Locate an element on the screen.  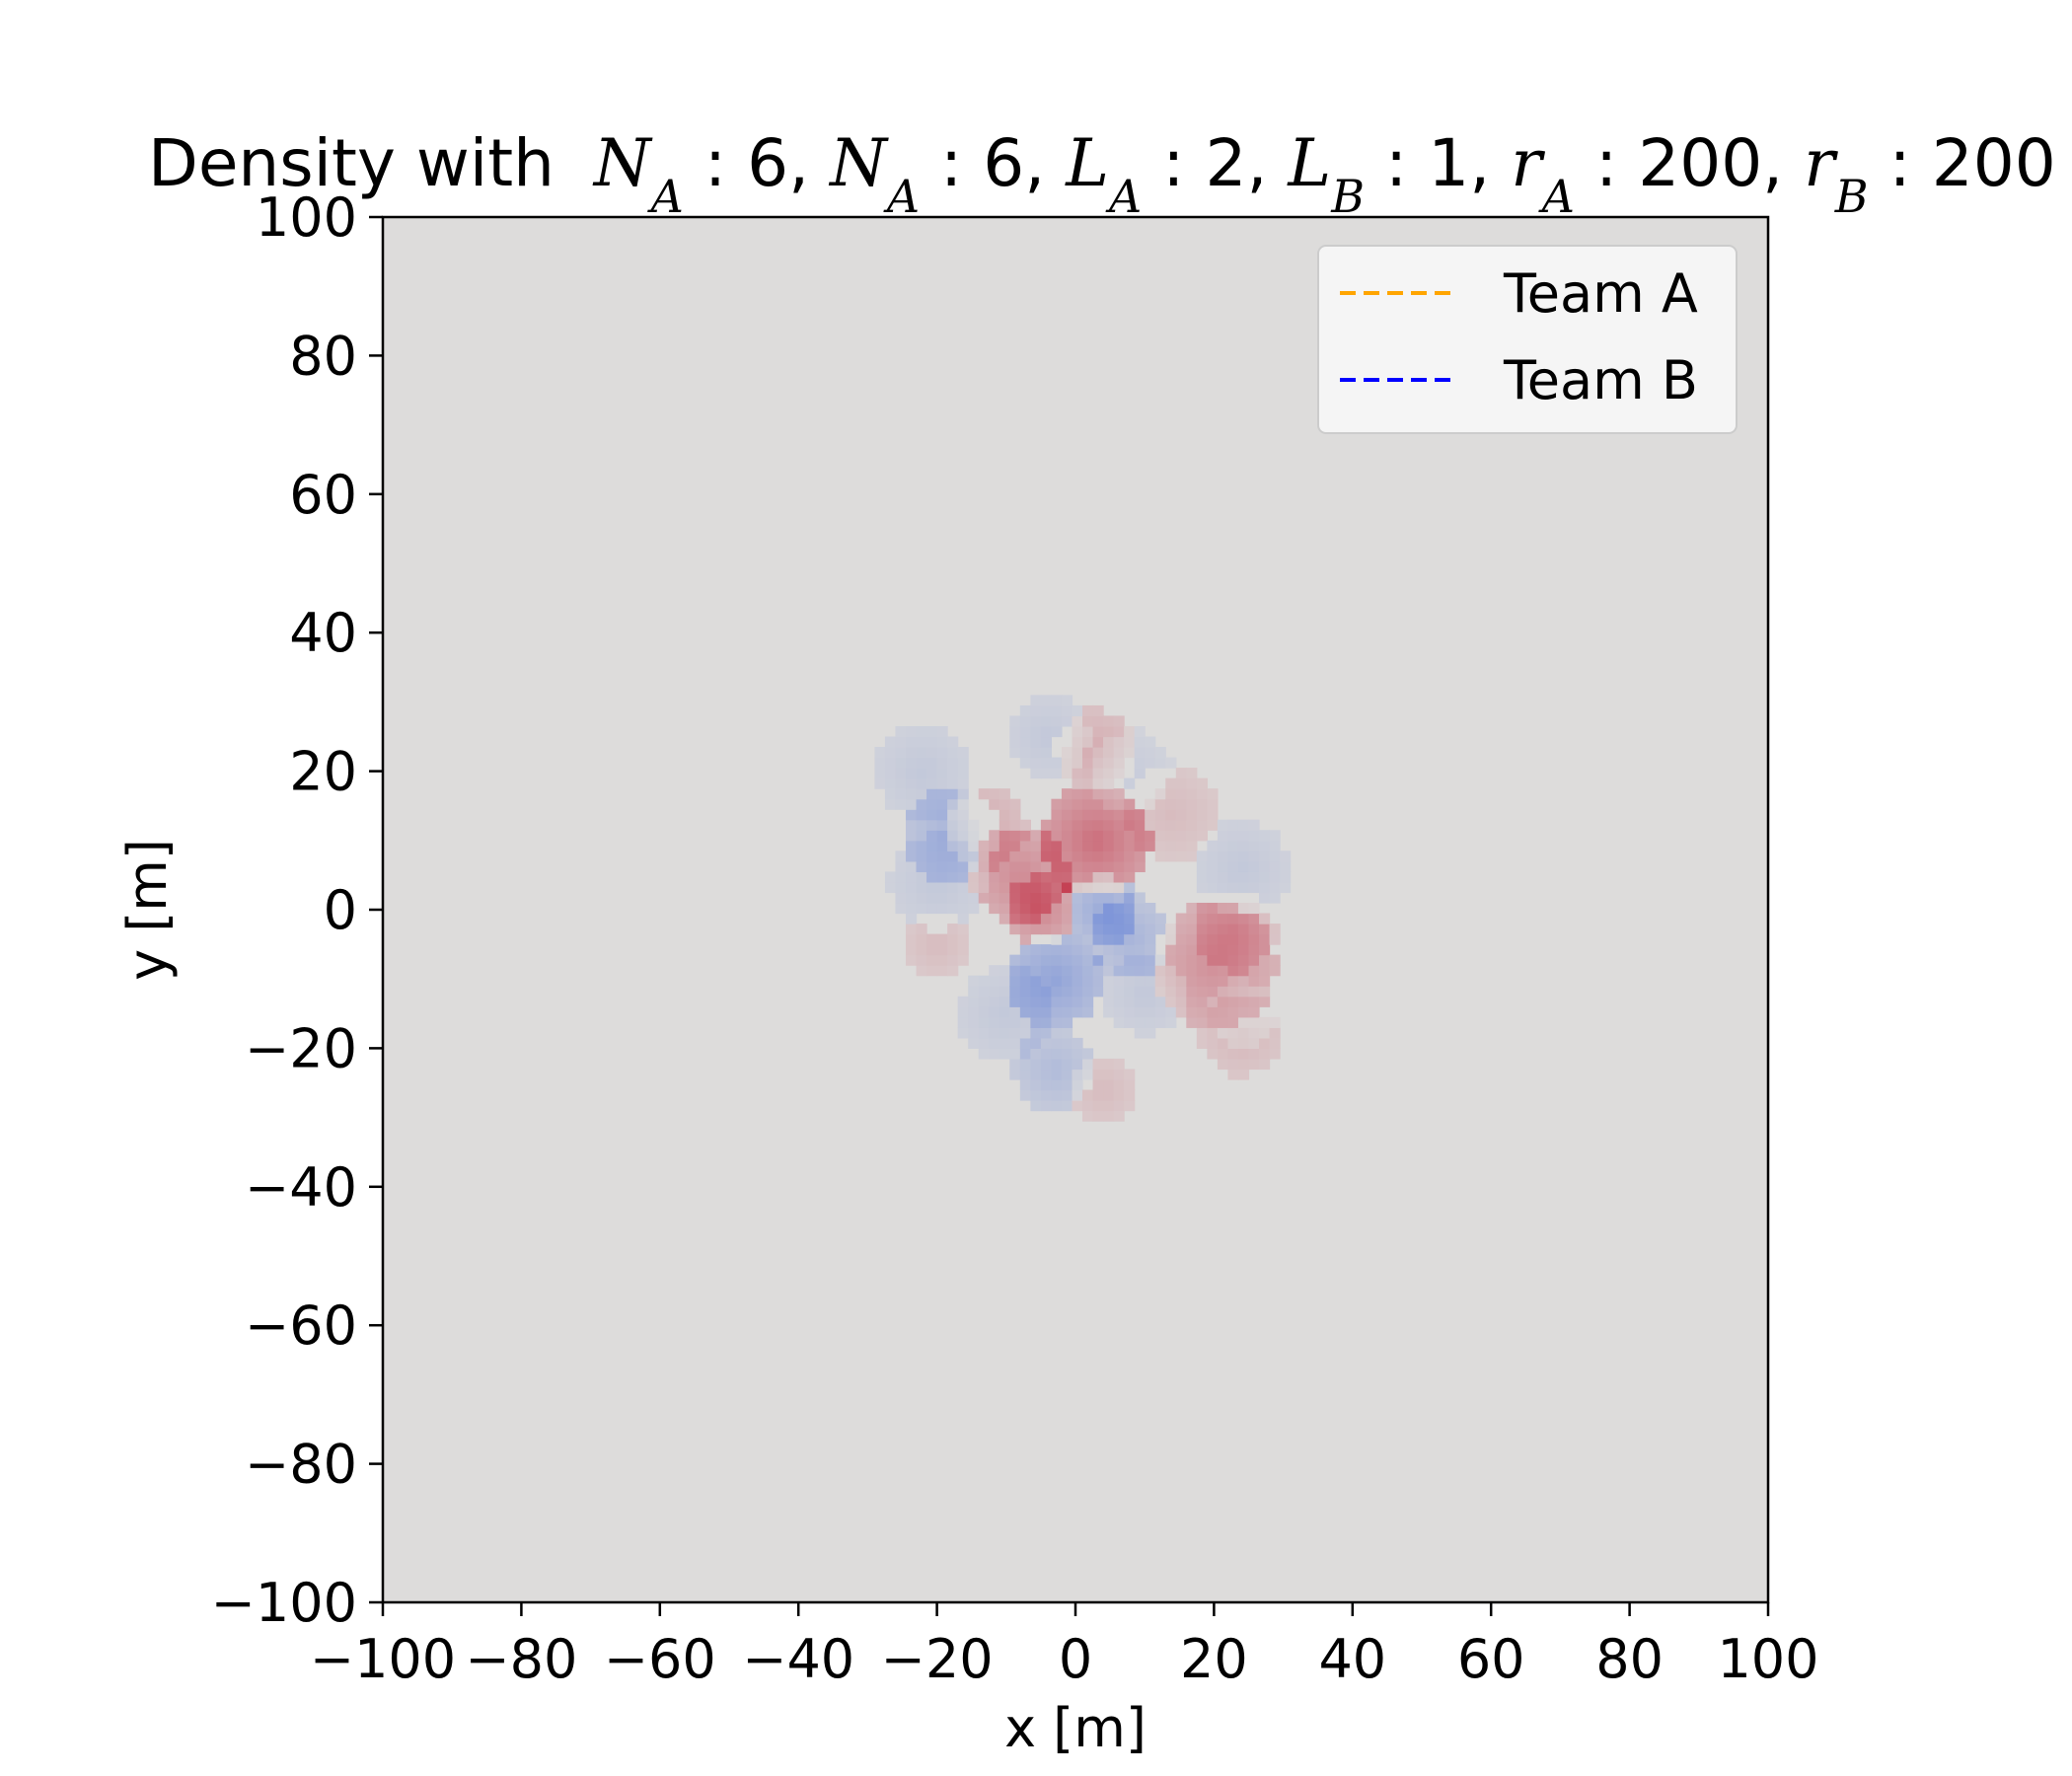
x-tick-label: 20 is located at coordinates (1214, 1659).